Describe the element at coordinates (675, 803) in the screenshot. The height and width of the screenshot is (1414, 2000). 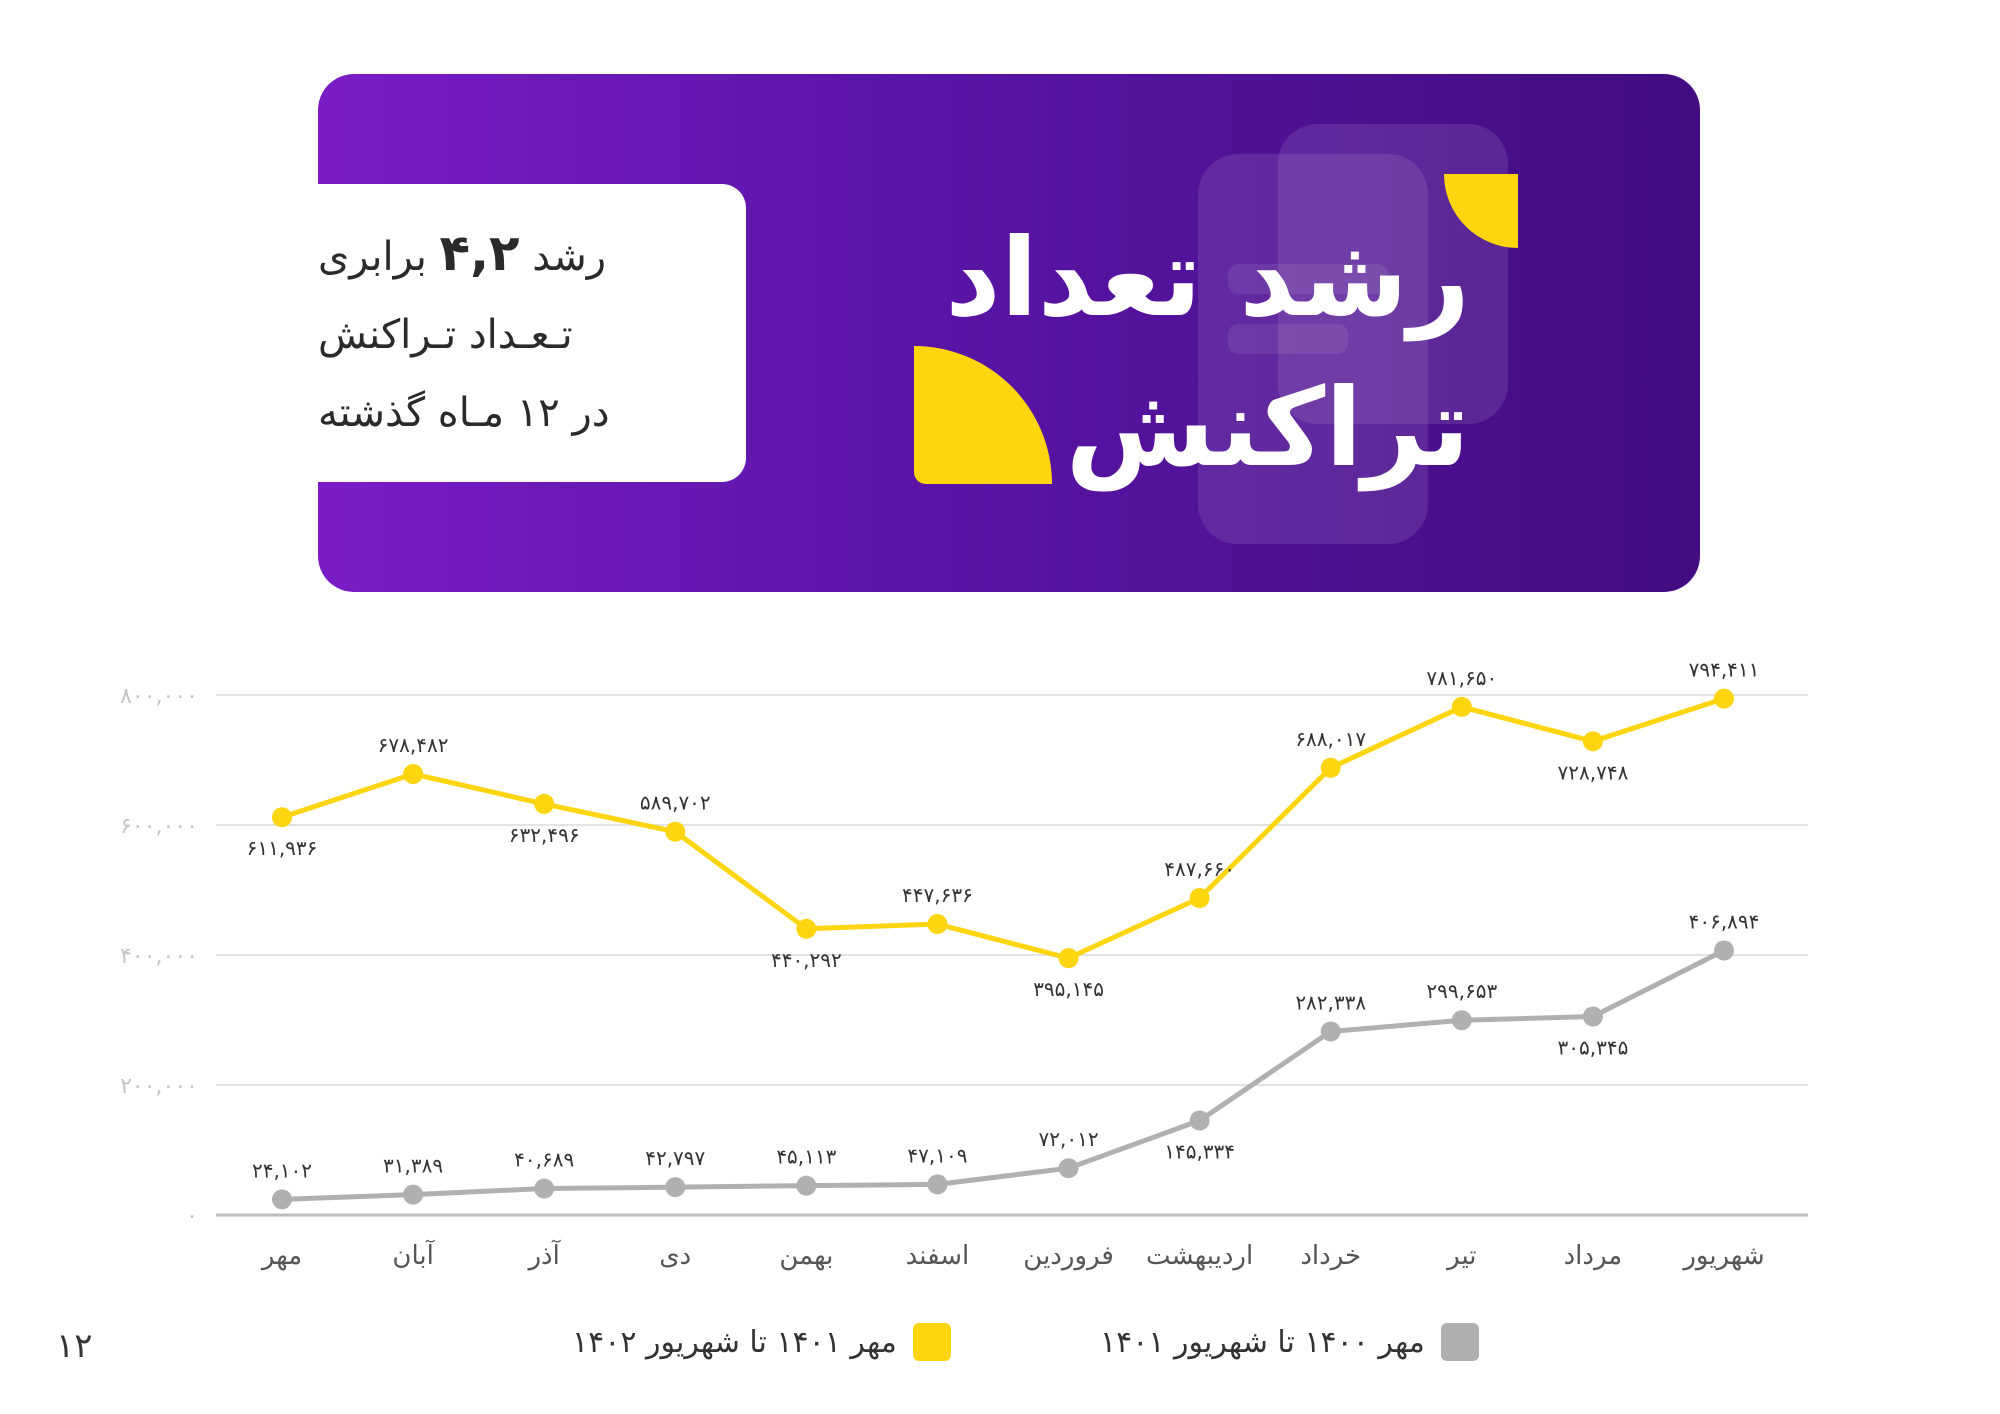
I see `data-label: ۵۸۹,۷۰۲` at that location.